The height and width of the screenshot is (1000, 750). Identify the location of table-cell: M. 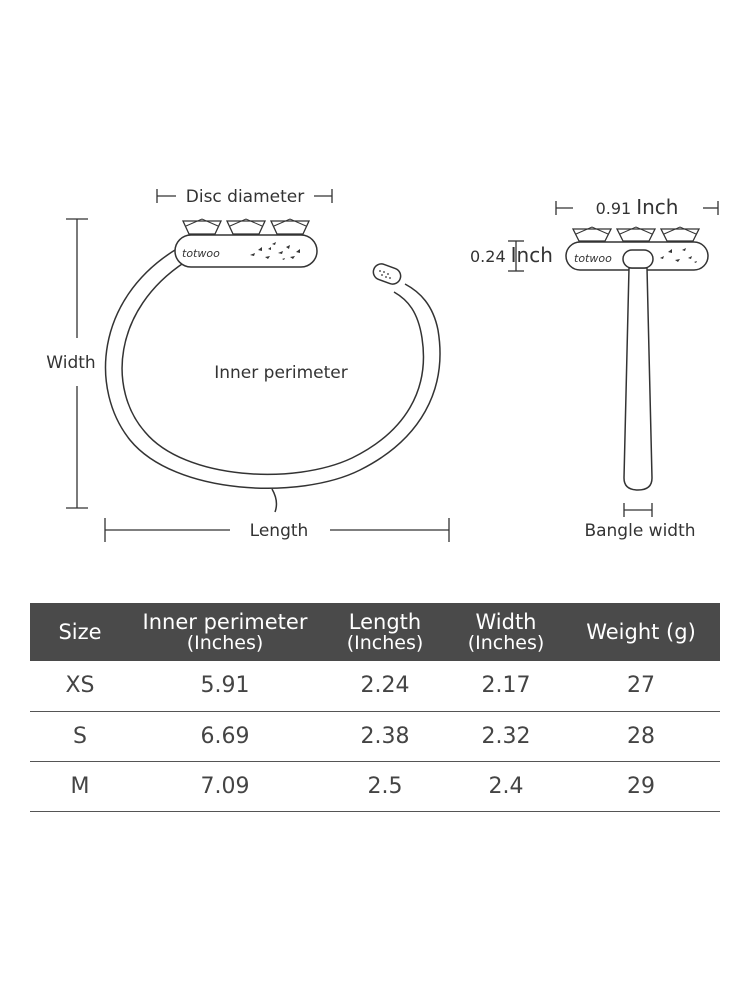
(80, 786).